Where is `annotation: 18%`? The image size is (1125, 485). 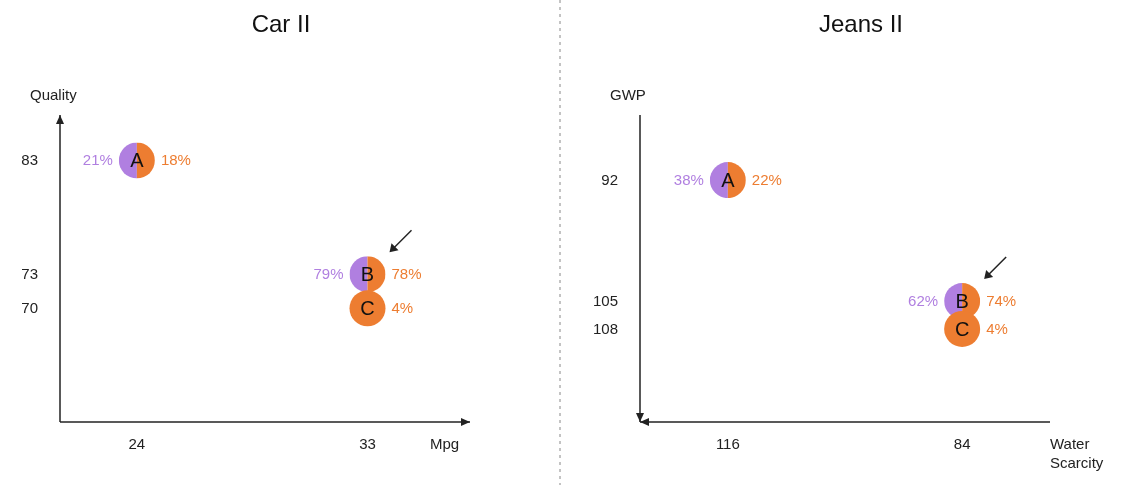 annotation: 18% is located at coordinates (175, 160).